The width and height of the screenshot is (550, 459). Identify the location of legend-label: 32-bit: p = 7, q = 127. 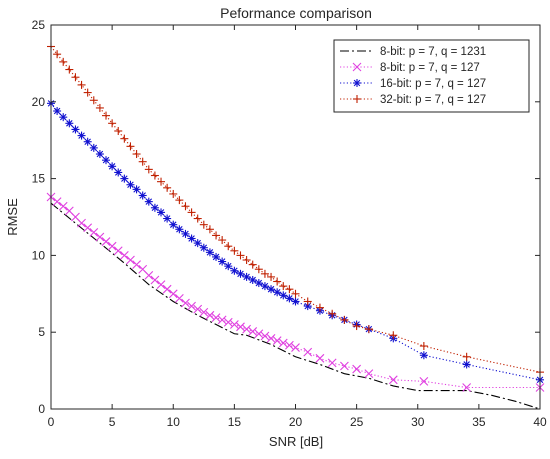
(433, 100).